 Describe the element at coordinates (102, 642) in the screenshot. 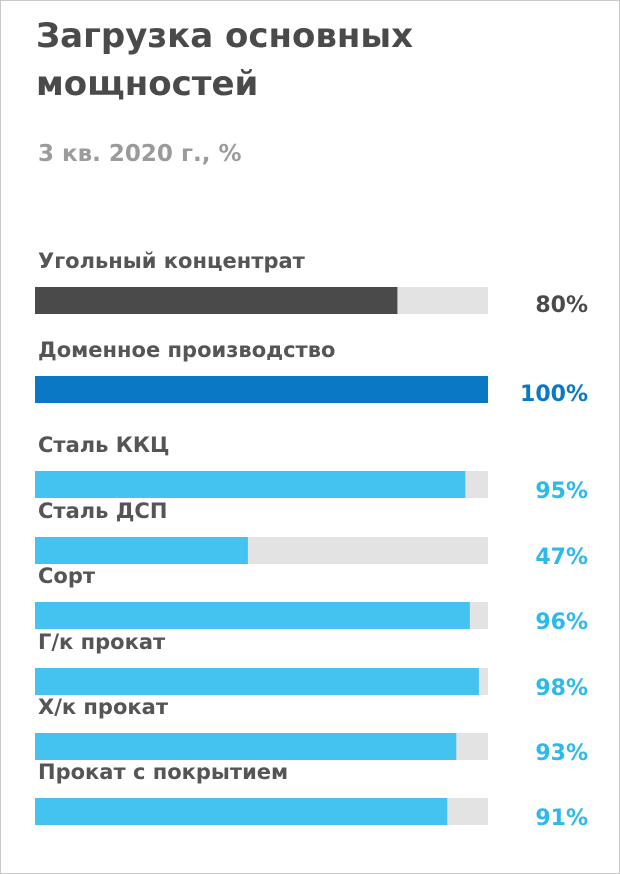

I see `category-label: Г/к прокат` at that location.